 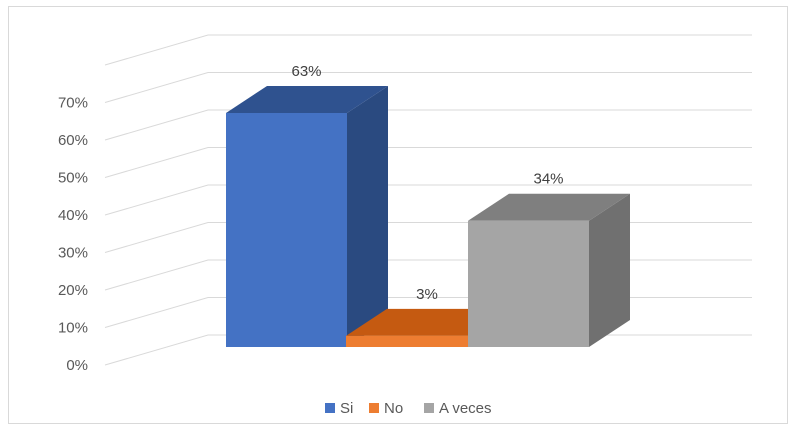 What do you see at coordinates (330, 408) in the screenshot?
I see `legend-swatch-si` at bounding box center [330, 408].